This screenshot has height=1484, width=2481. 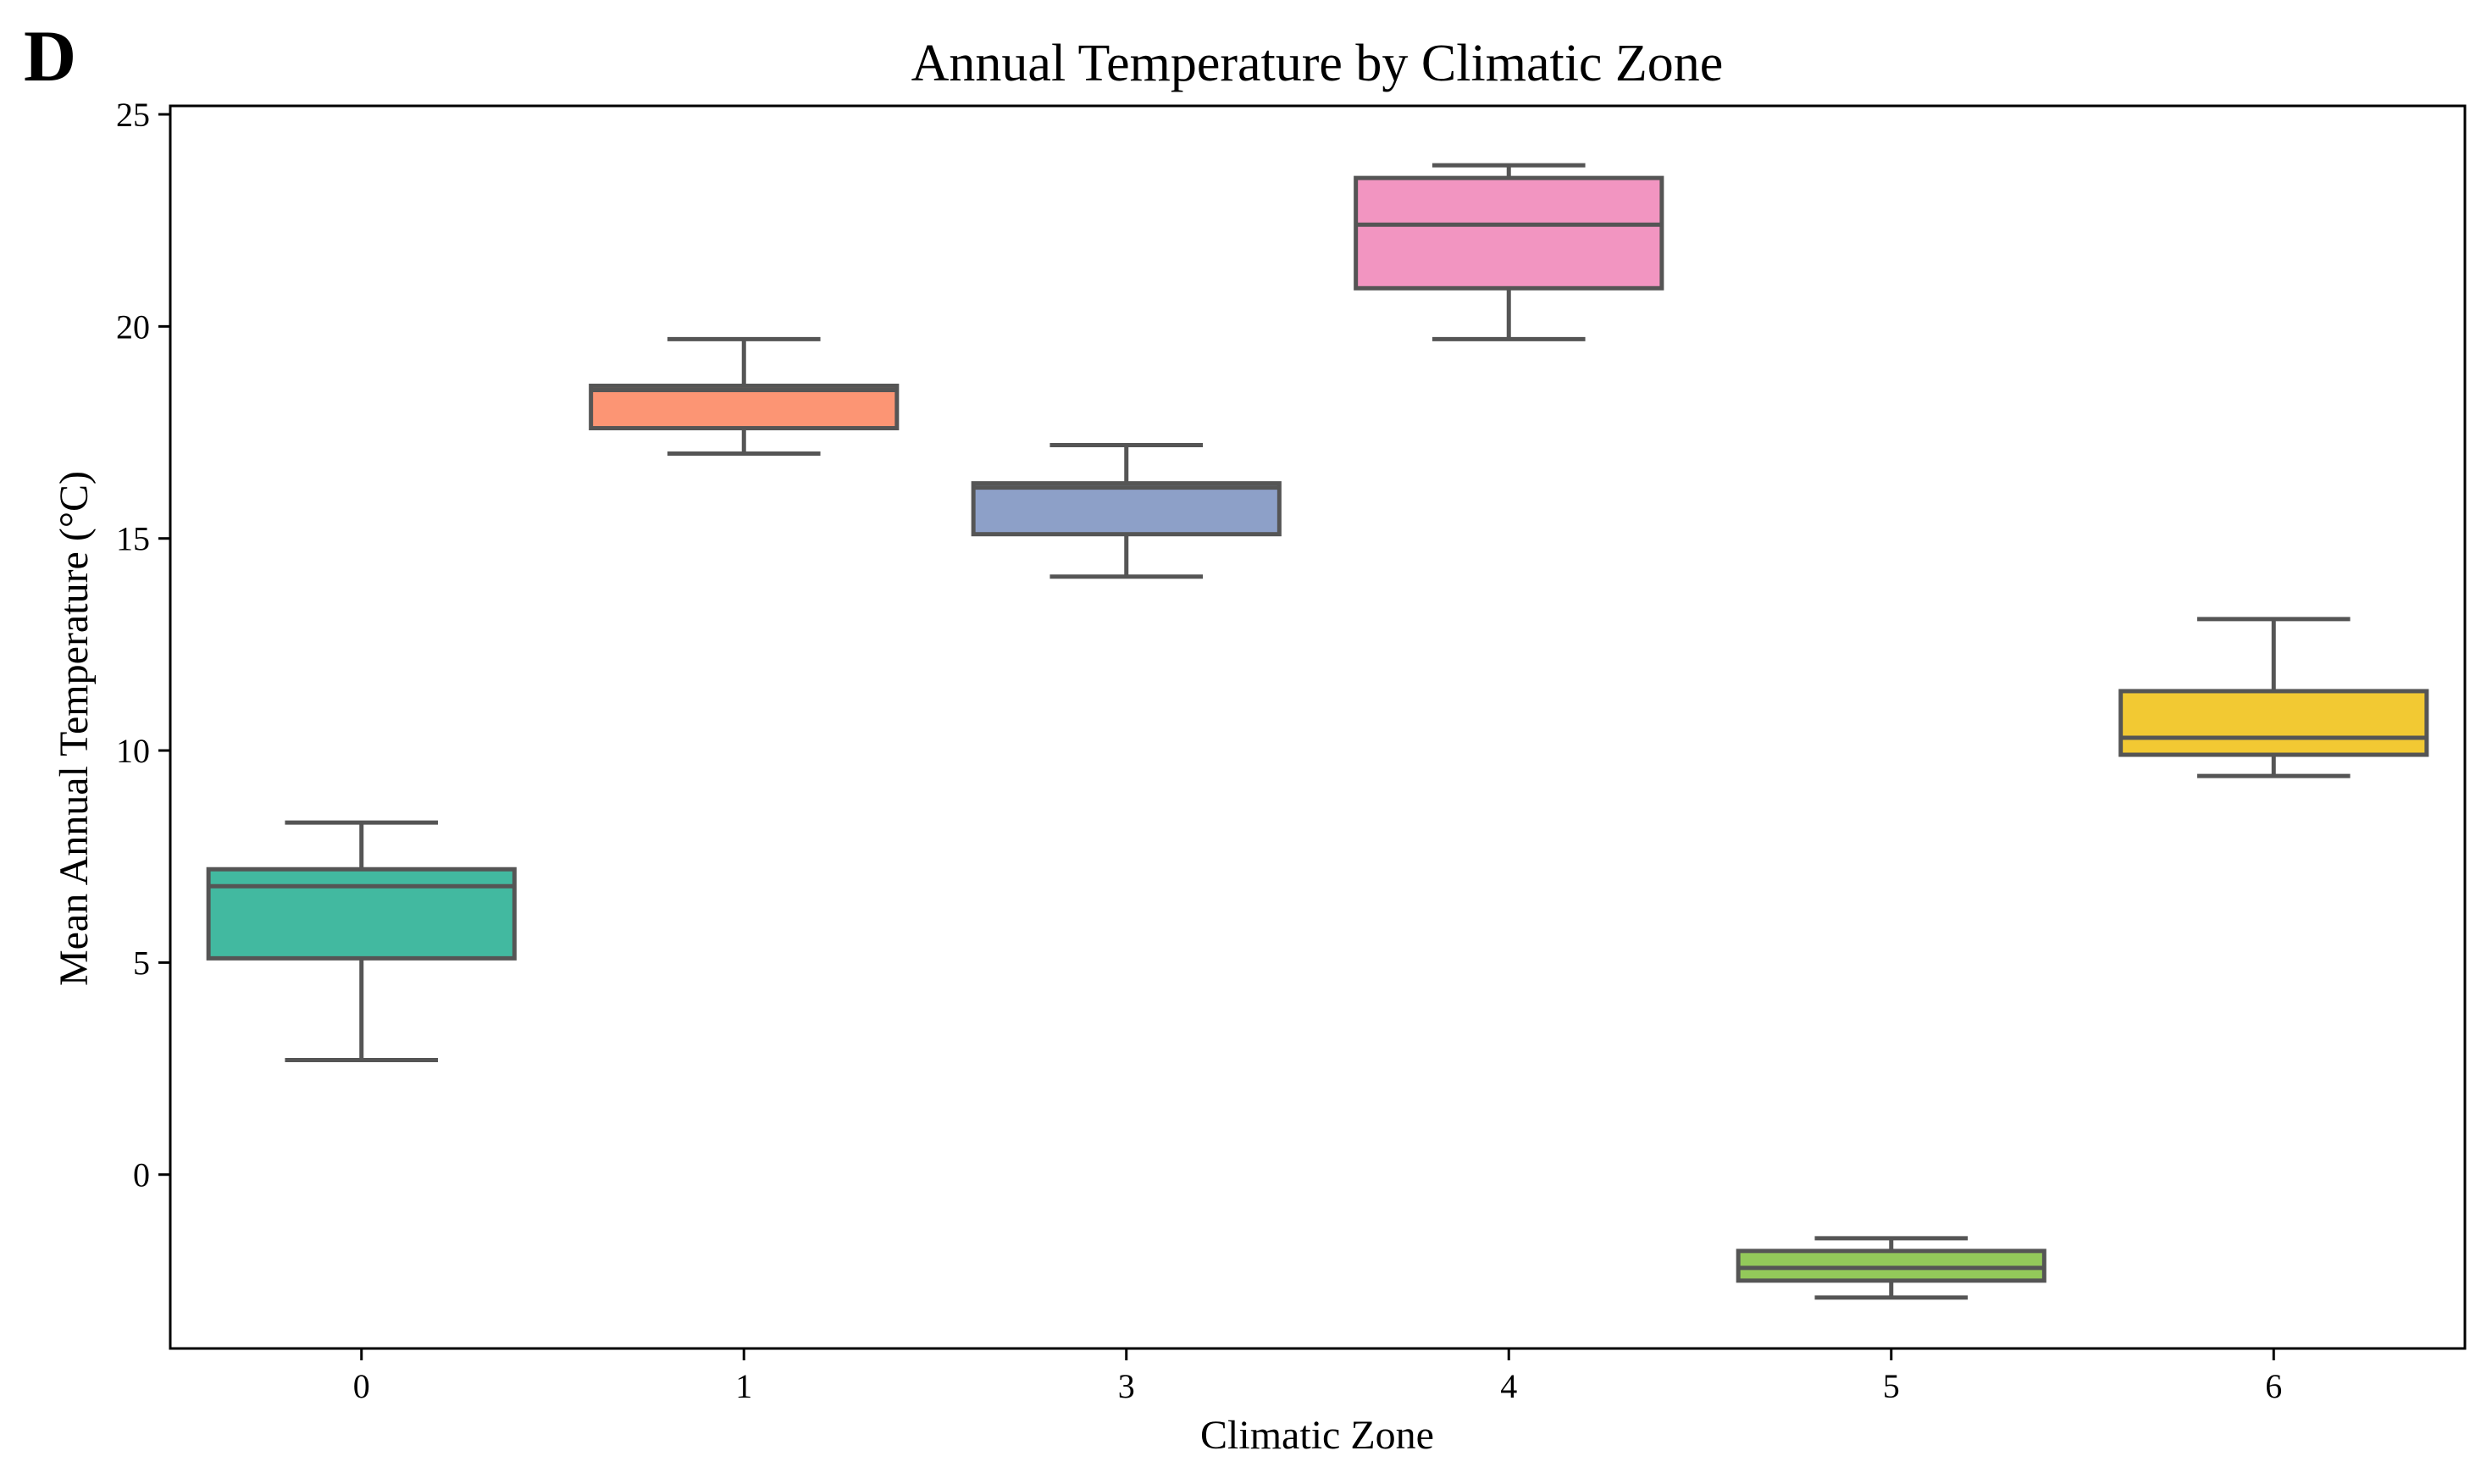 I want to click on y-tick-label: 15, so click(x=133, y=539).